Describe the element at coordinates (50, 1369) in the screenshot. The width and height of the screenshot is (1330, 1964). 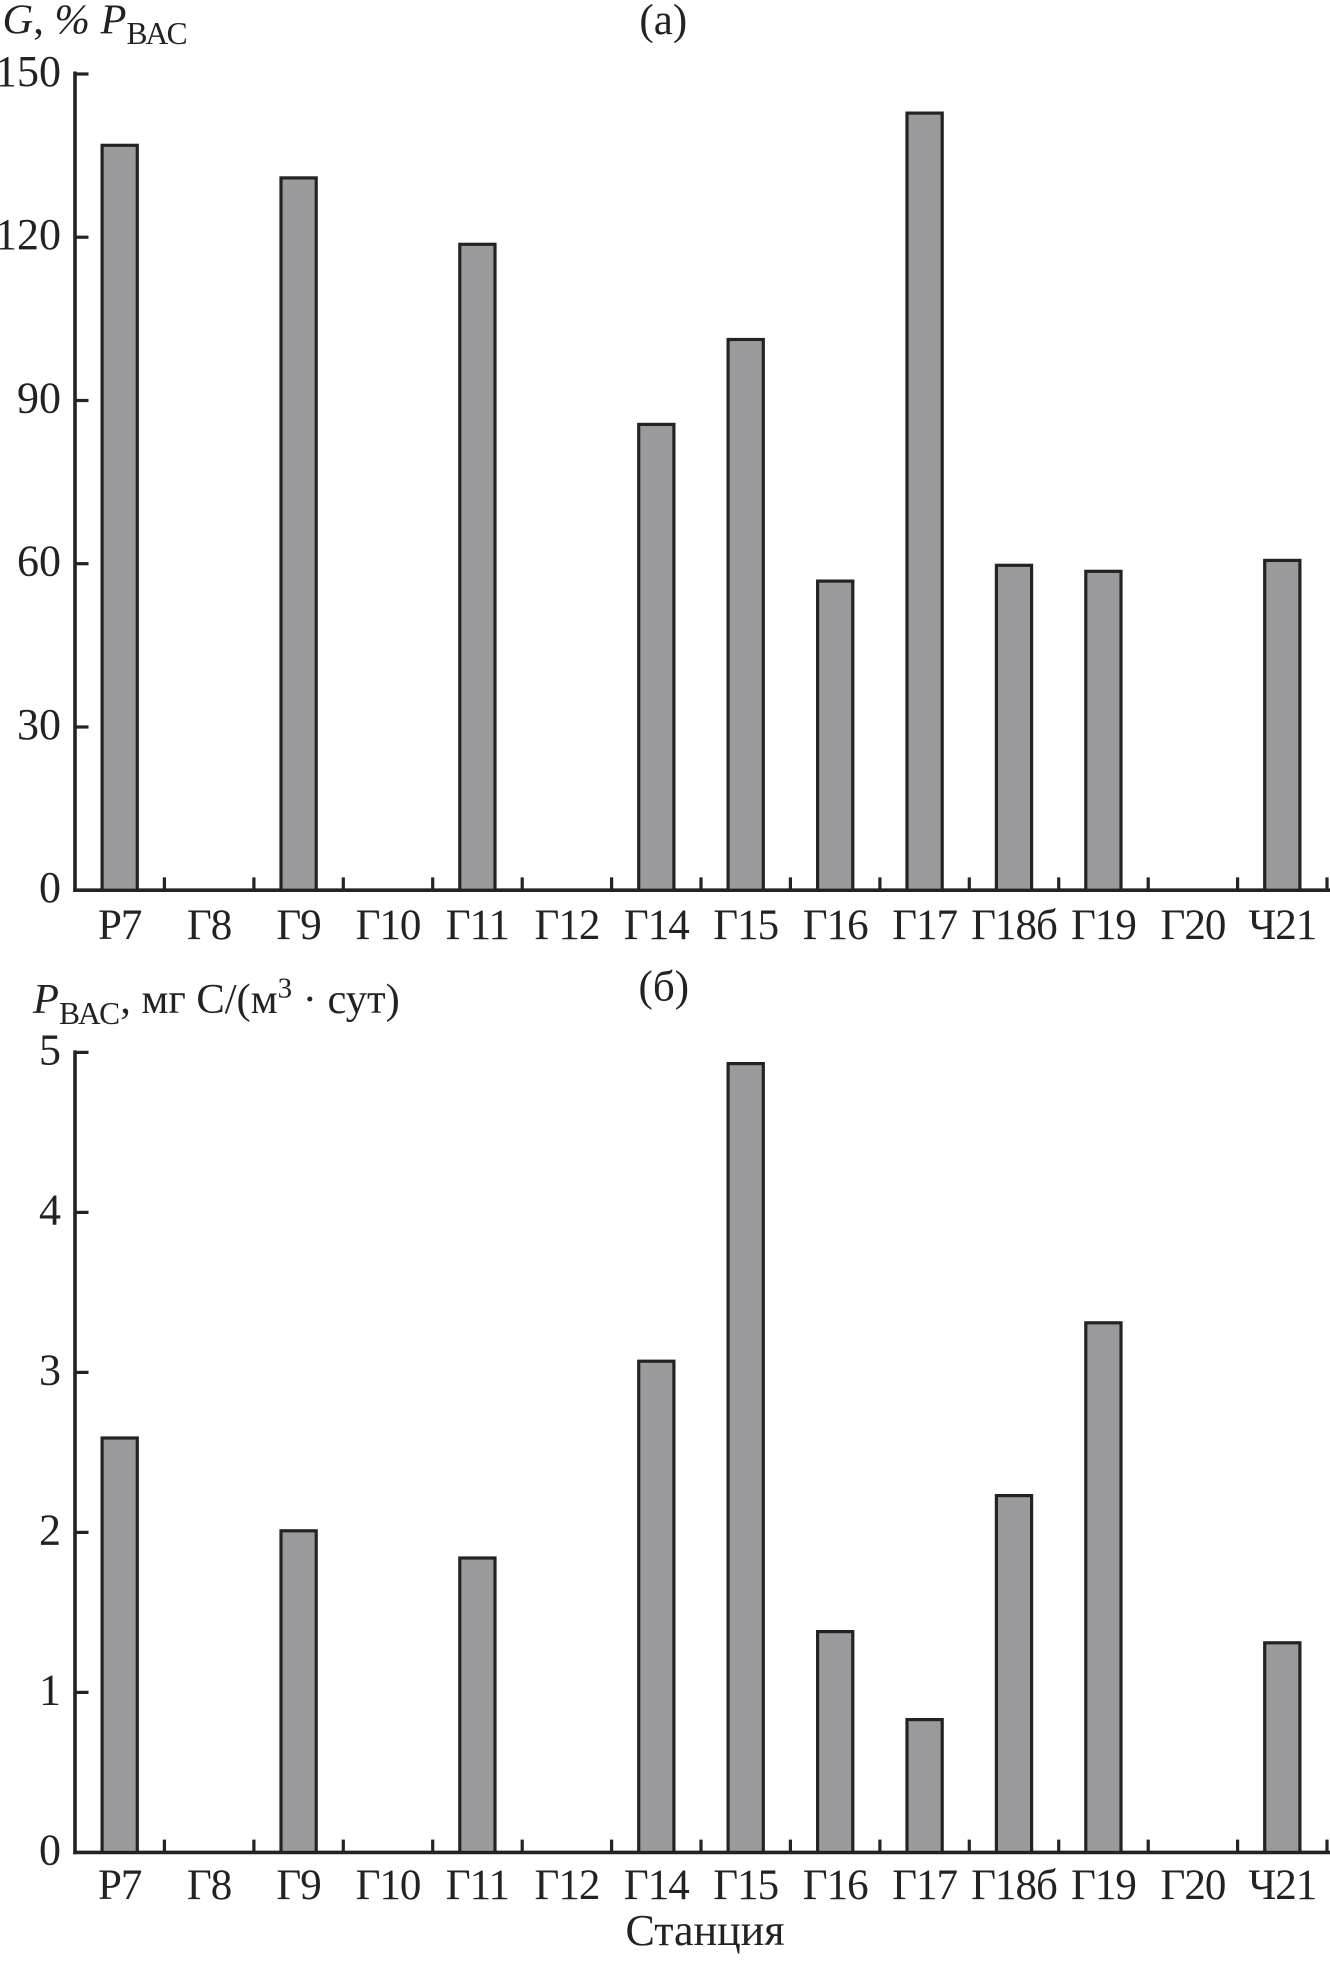
I see `svg-text: 3` at that location.